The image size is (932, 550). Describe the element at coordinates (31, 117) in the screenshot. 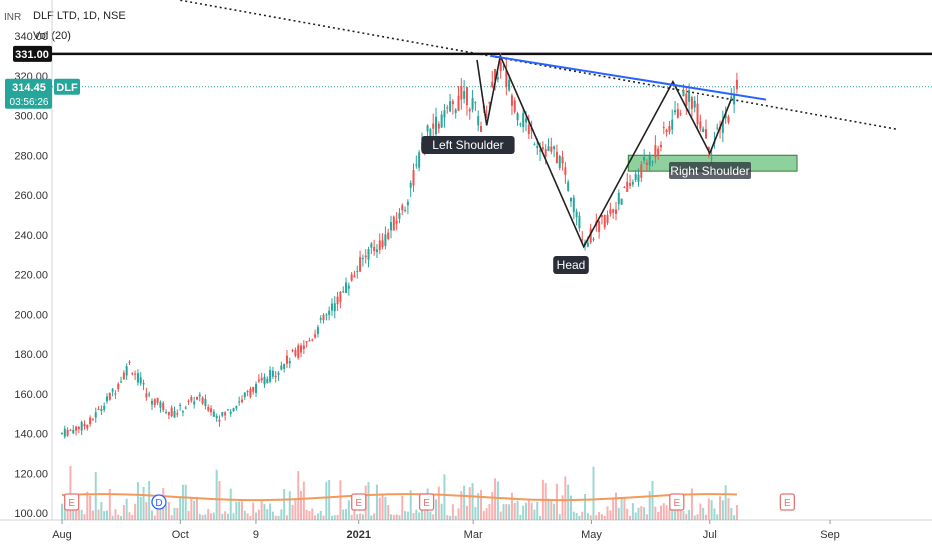

I see `y-tick-label: 300.00` at that location.